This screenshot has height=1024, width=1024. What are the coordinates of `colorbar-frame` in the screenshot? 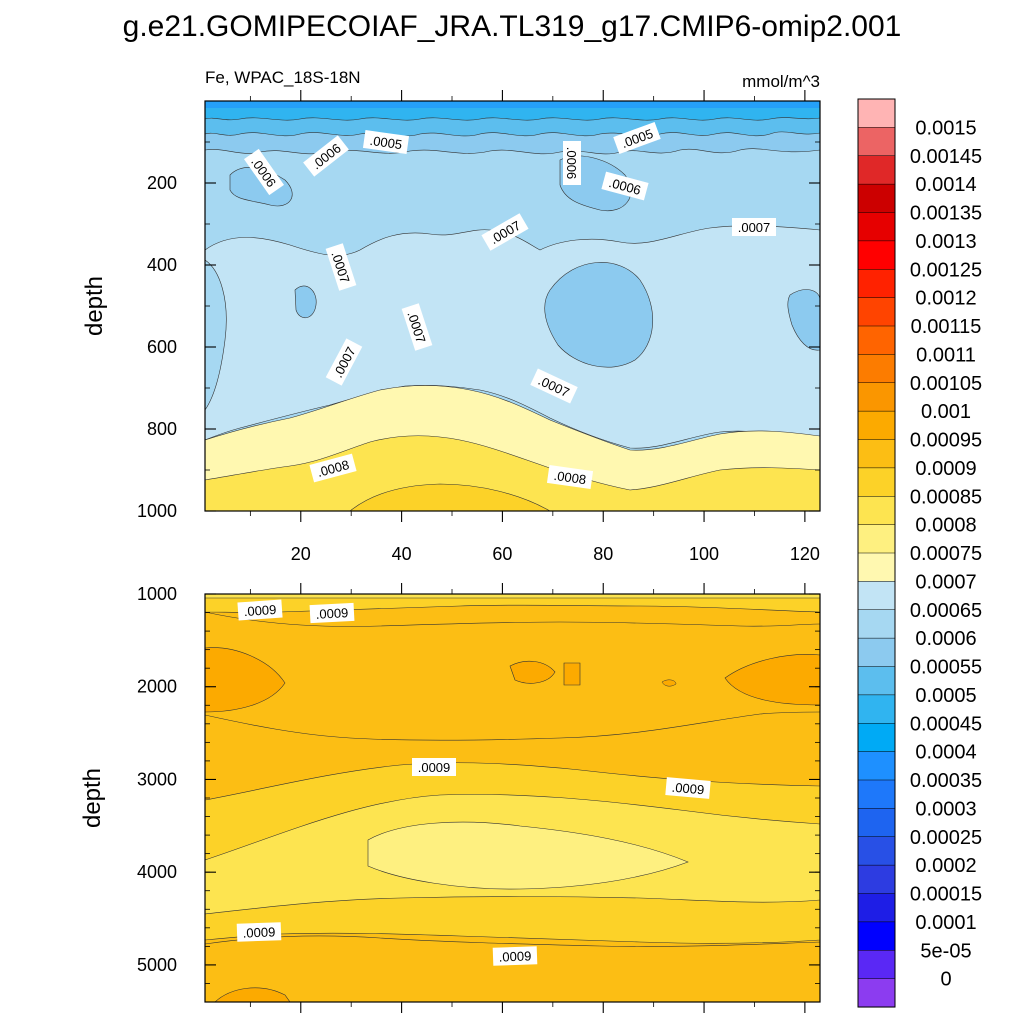 It's located at (876, 553).